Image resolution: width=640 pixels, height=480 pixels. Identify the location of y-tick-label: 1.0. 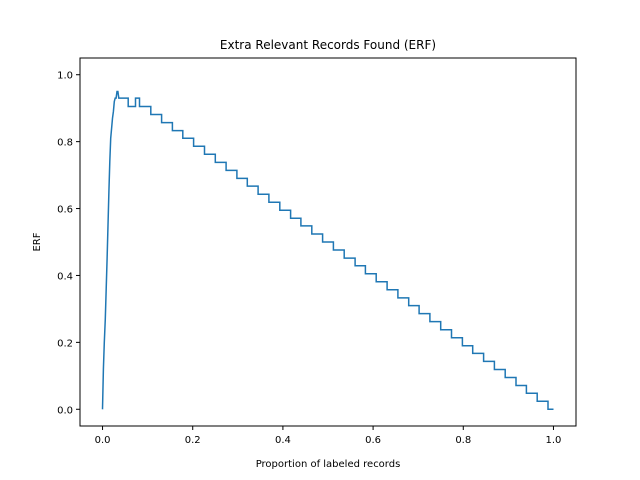
(65, 76).